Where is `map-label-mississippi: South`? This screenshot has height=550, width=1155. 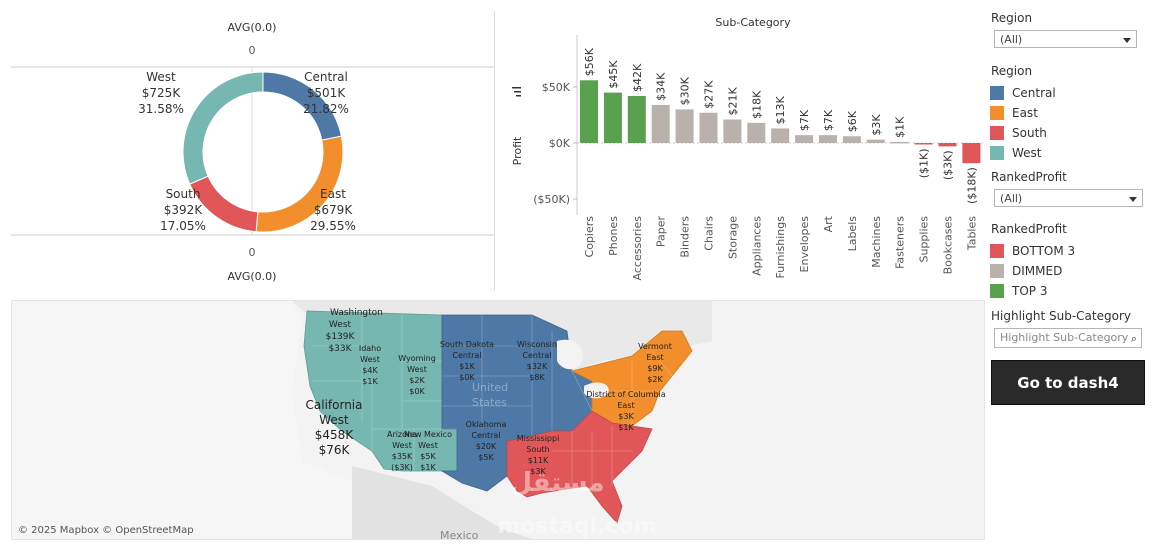
map-label-mississippi: South is located at coordinates (537, 449).